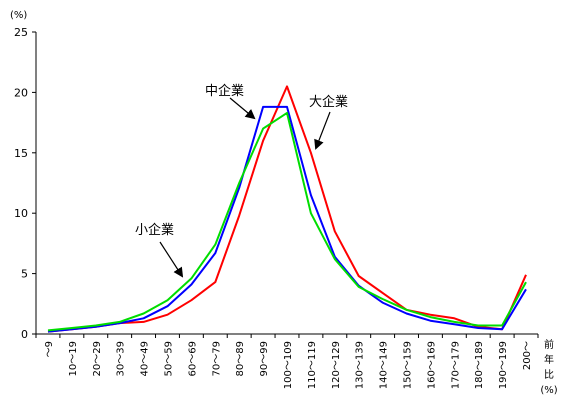  Describe the element at coordinates (21, 32) in the screenshot. I see `y-tick-label: 25` at that location.